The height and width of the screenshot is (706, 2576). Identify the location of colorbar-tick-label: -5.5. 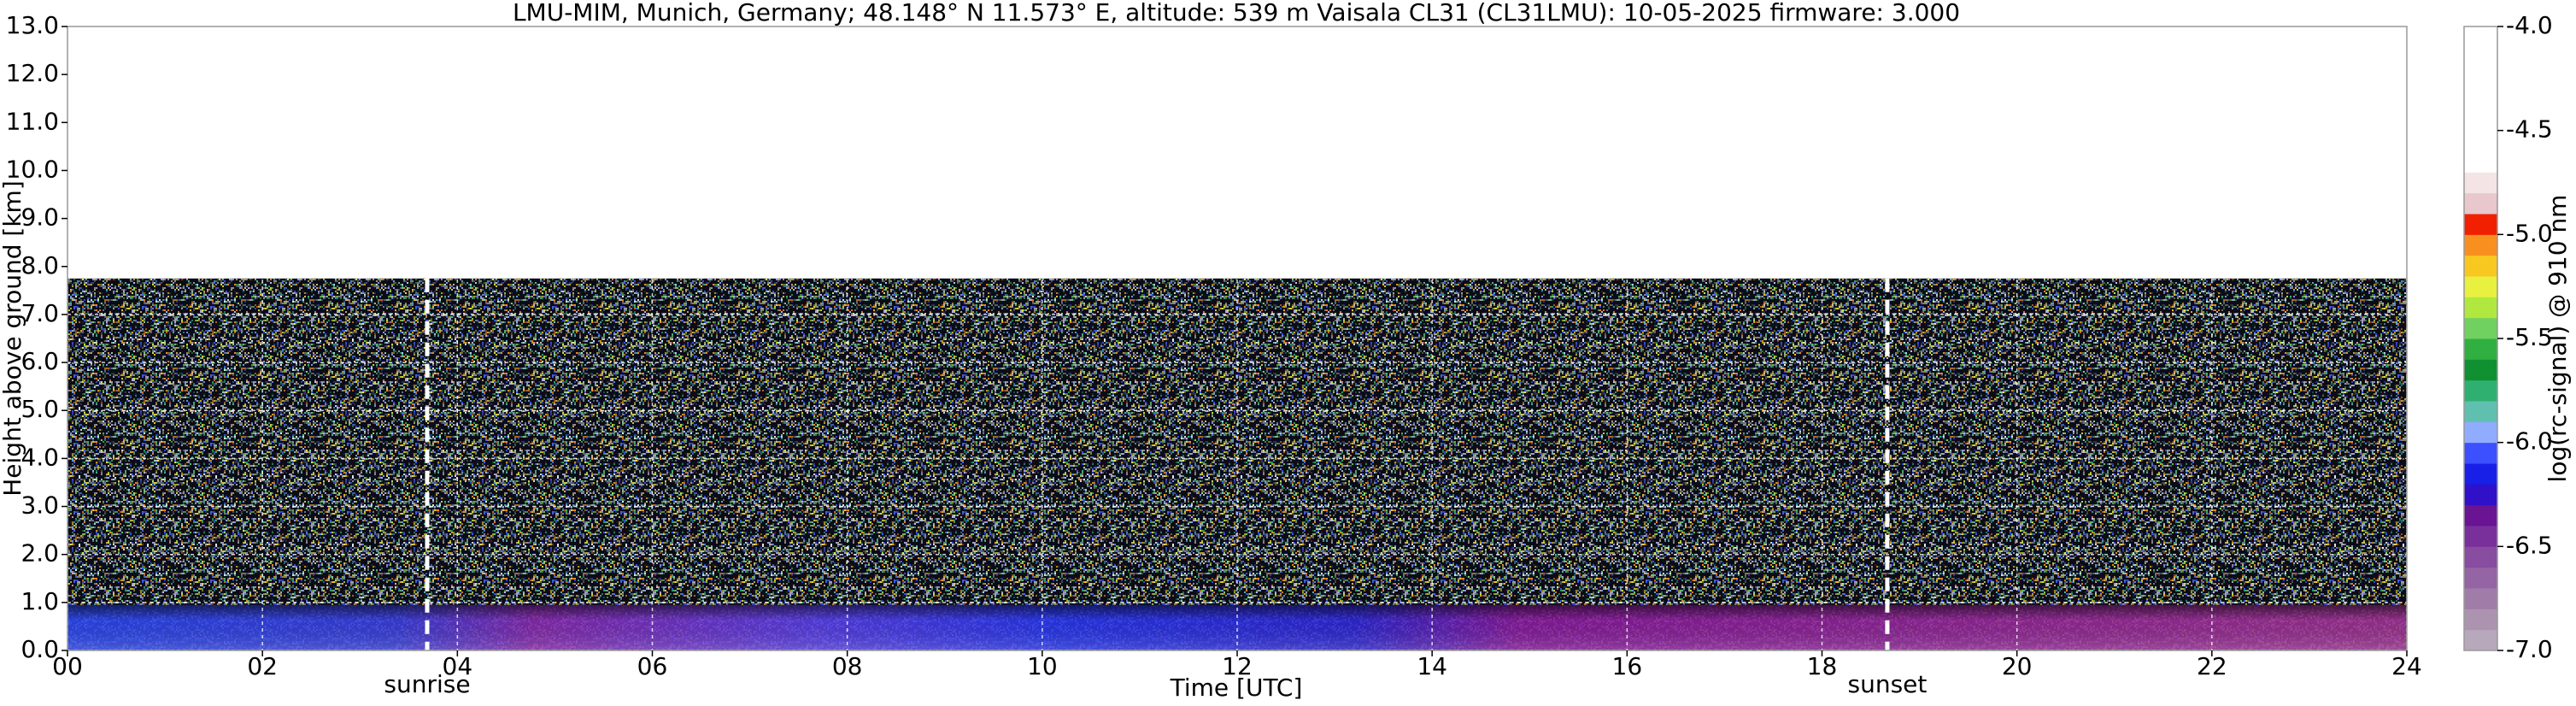
(2529, 337).